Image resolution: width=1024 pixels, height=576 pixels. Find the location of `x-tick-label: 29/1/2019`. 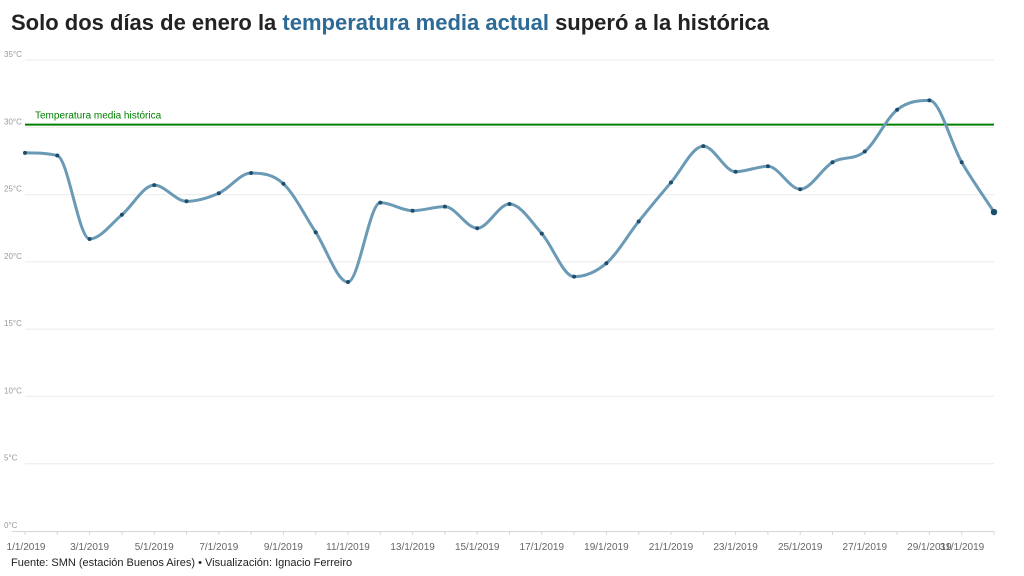

x-tick-label: 29/1/2019 is located at coordinates (929, 547).